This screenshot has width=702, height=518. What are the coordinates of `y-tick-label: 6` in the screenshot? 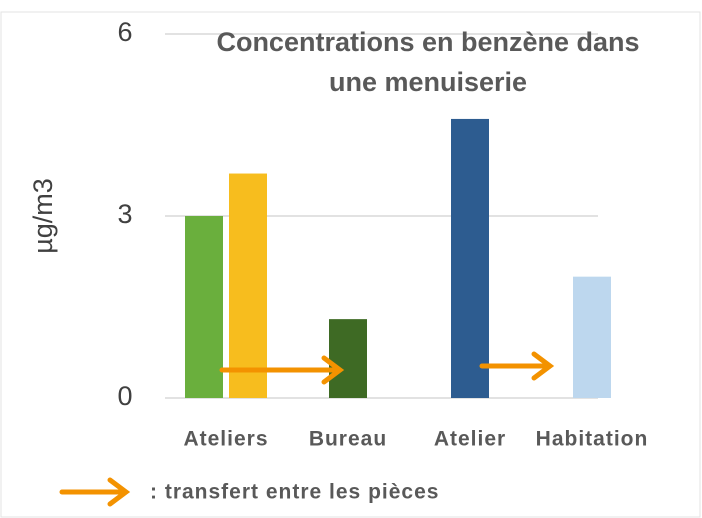 It's located at (124, 32).